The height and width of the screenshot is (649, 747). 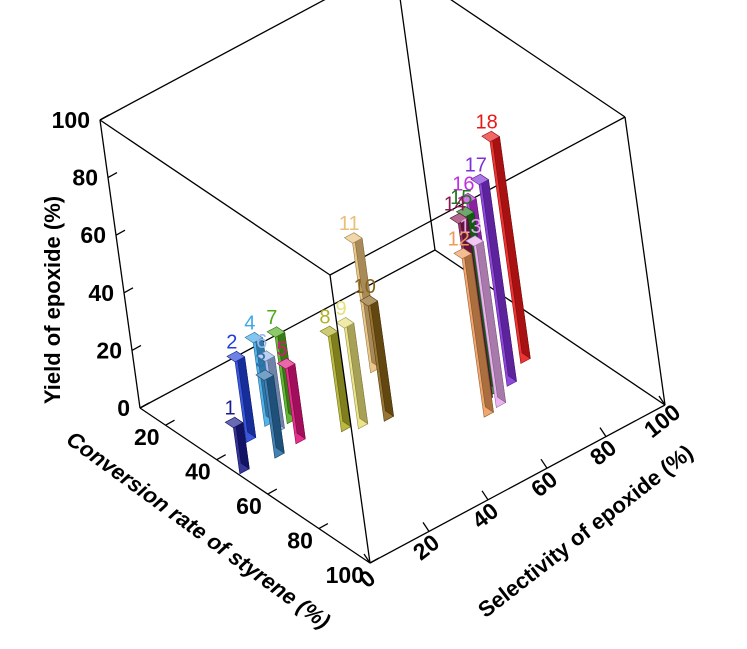 I want to click on x-tick-label: 20, so click(x=147, y=437).